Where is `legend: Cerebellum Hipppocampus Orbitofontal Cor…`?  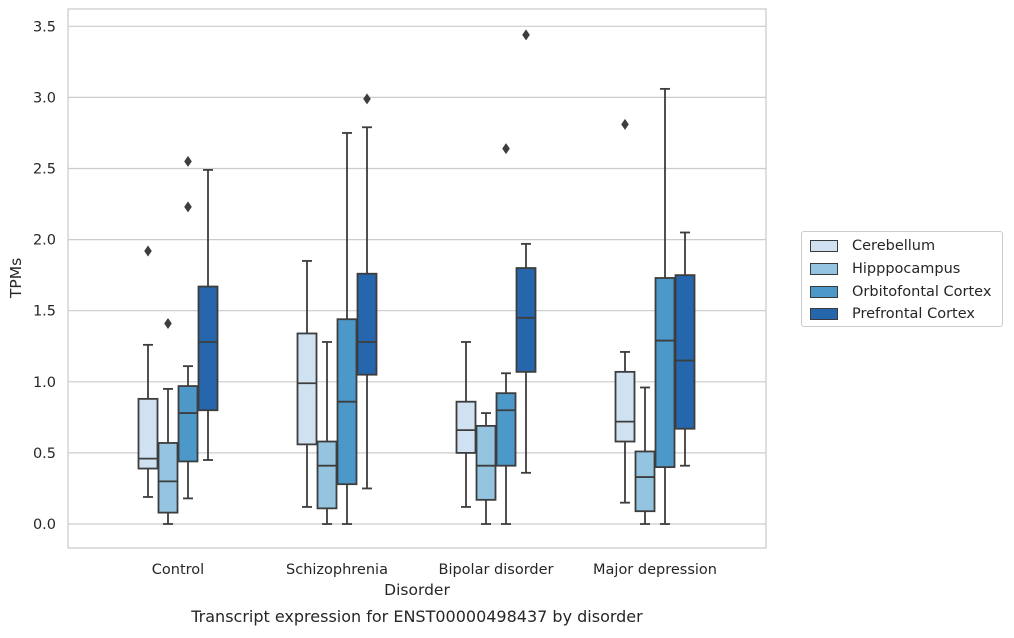 legend: Cerebellum Hipppocampus Orbitofontal Cor… is located at coordinates (902, 279).